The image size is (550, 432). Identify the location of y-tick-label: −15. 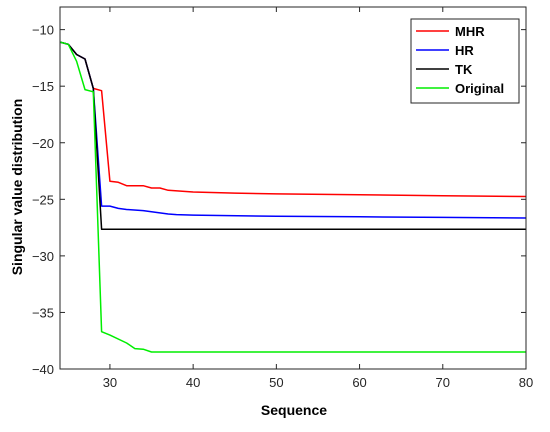
(43, 86).